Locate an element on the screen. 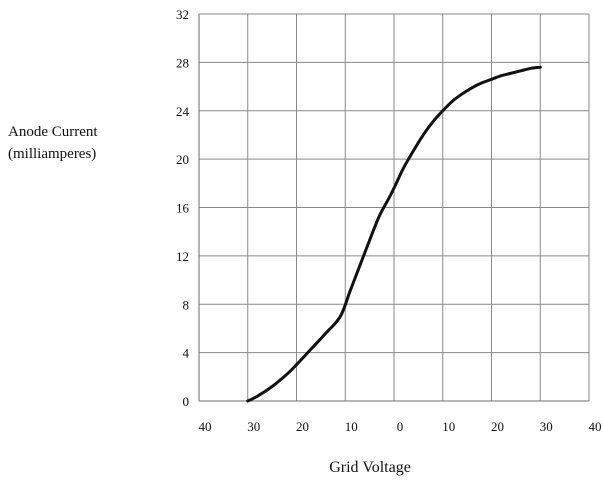 This screenshot has width=603, height=485. y-axis-label: Anode Current (milliamperes) is located at coordinates (78, 143).